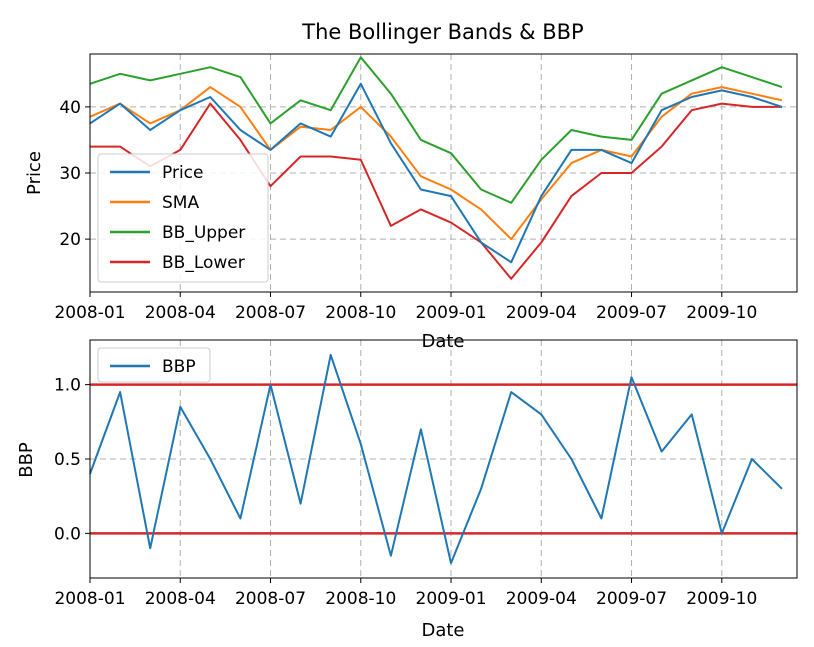 The image size is (814, 647). I want to click on top-y-tick-label: 40, so click(70, 108).